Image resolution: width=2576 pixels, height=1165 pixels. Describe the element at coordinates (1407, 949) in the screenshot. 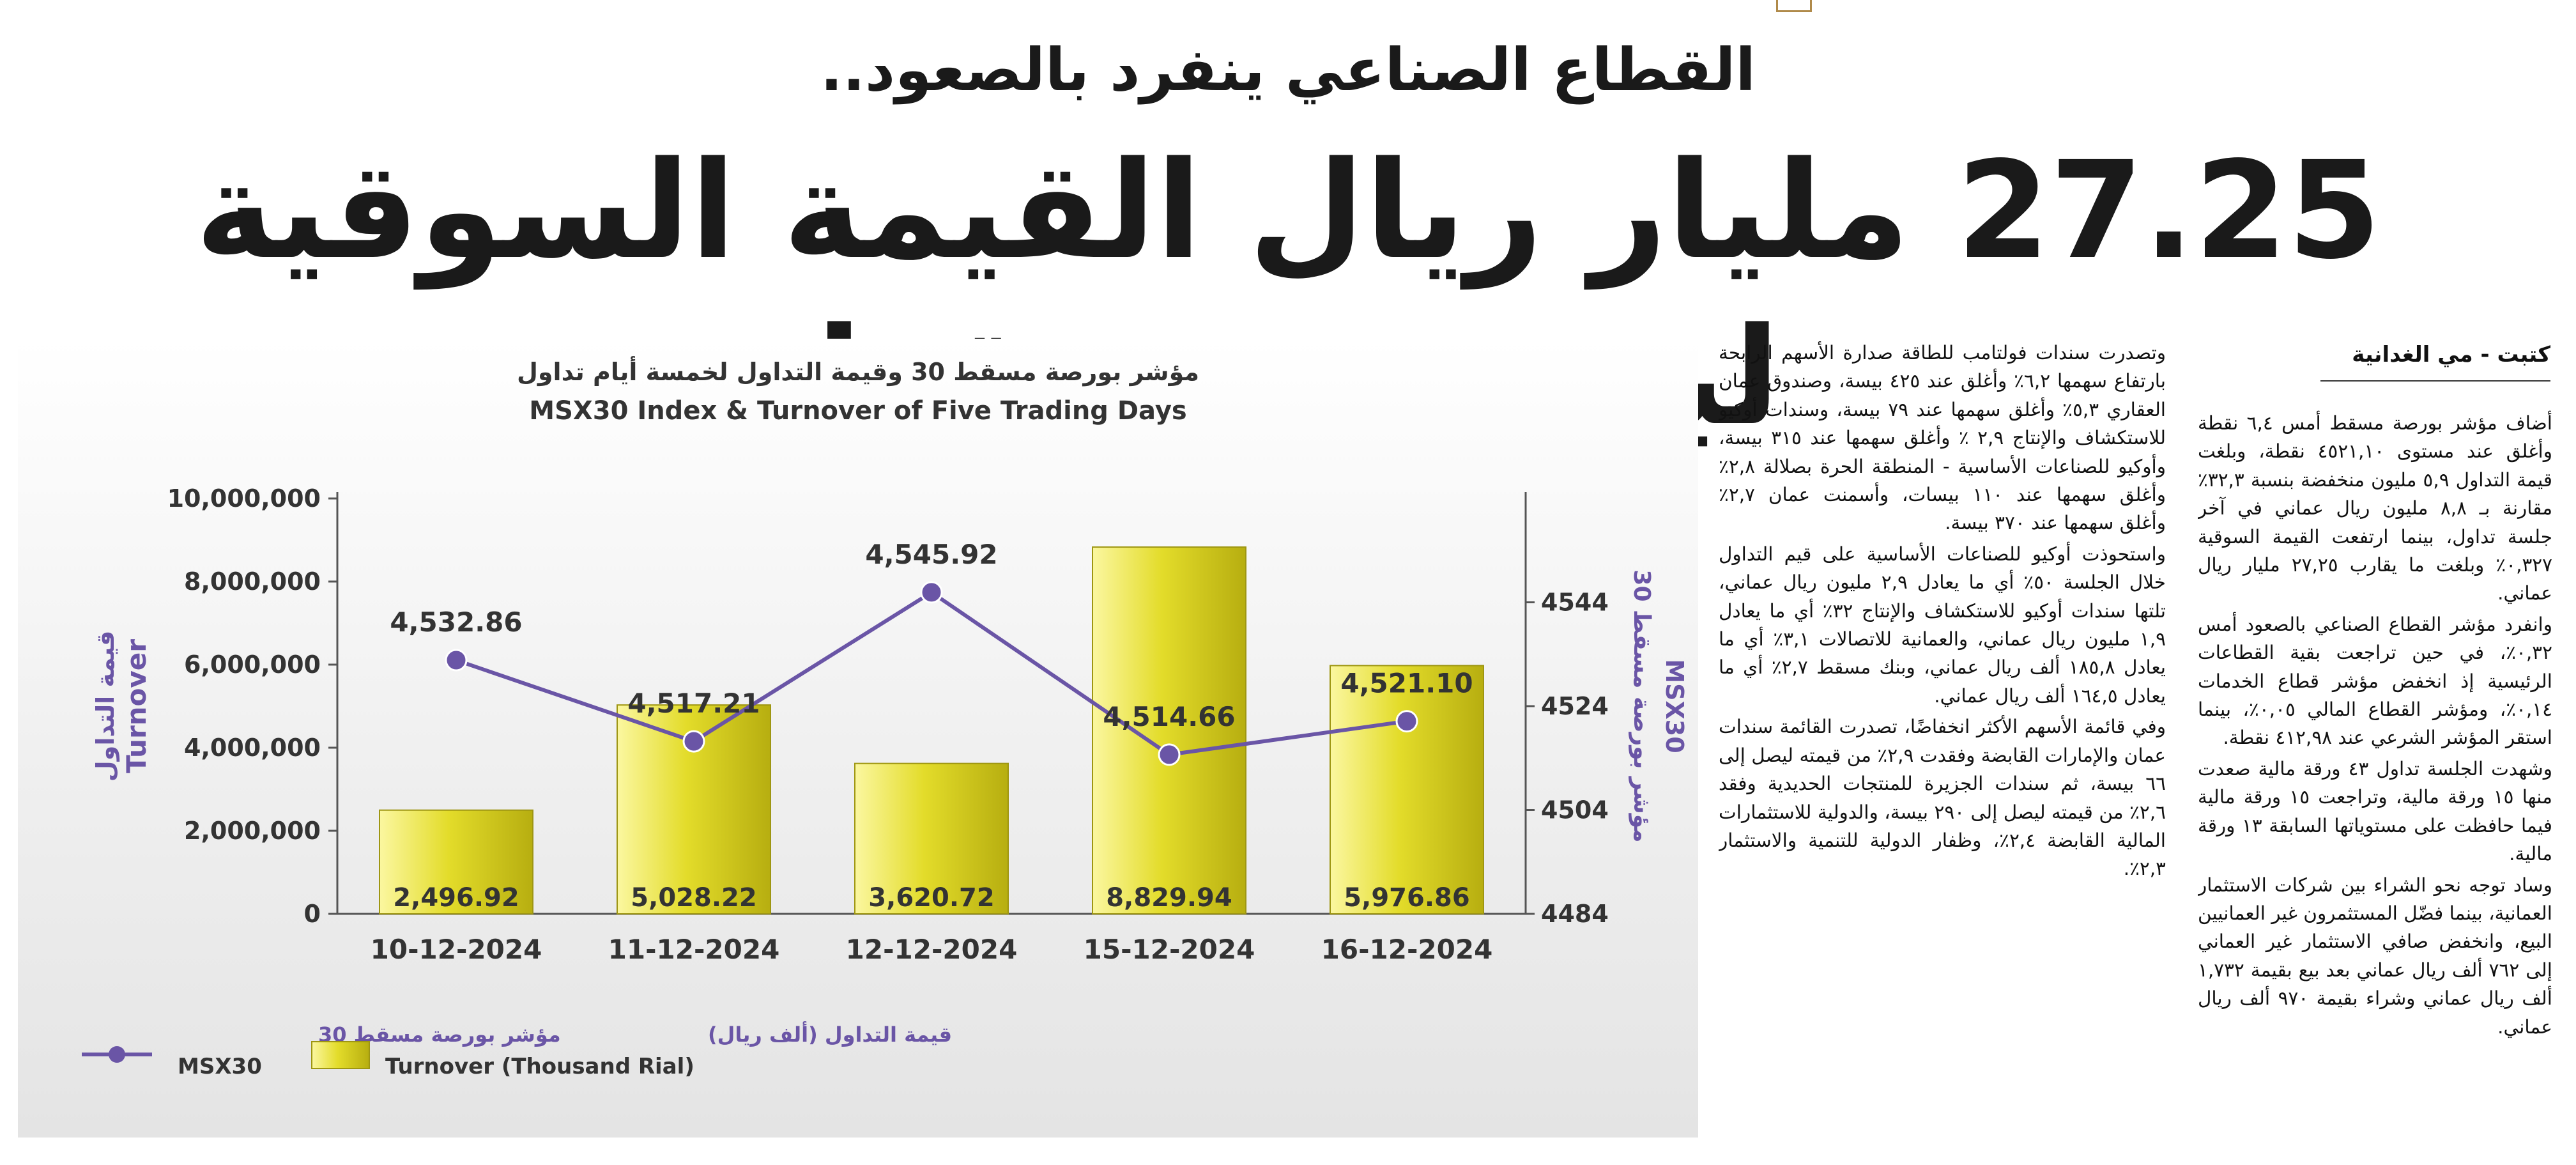

I see `x-tick-label: 16-12-2024` at that location.